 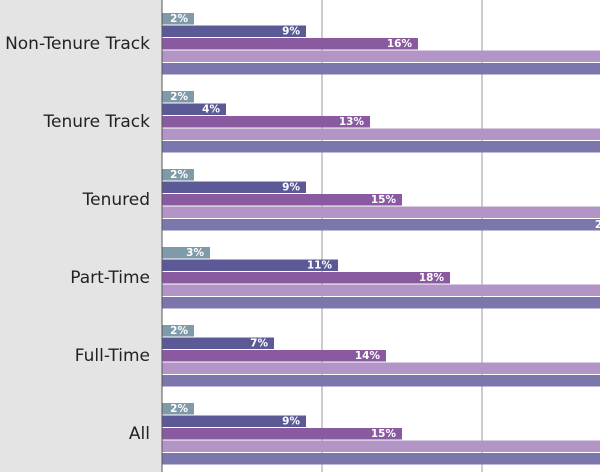 What do you see at coordinates (597, 225) in the screenshot?
I see `bar-label-2-4: 29%` at bounding box center [597, 225].